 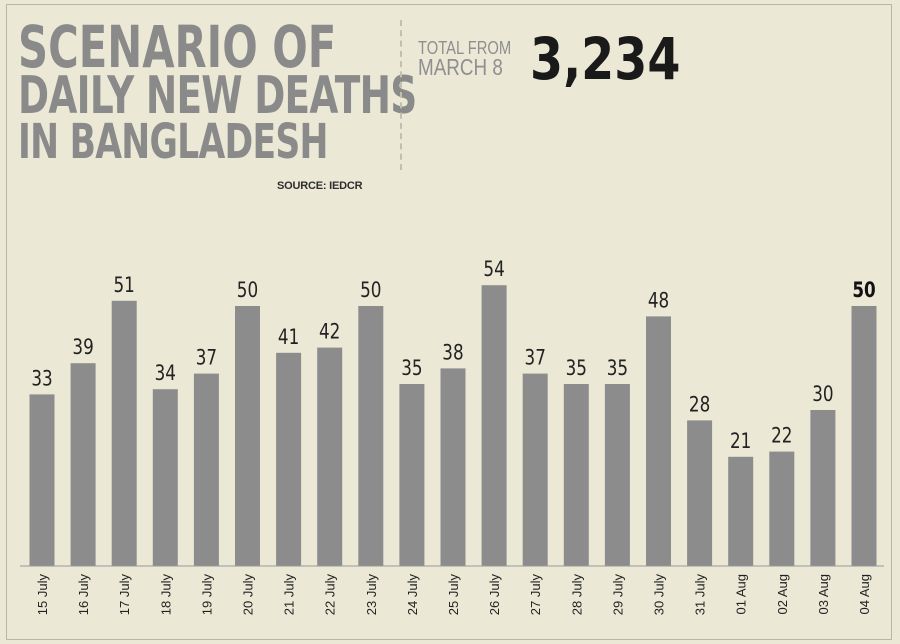 I want to click on x-tick-label: 31 July, so click(x=700, y=595).